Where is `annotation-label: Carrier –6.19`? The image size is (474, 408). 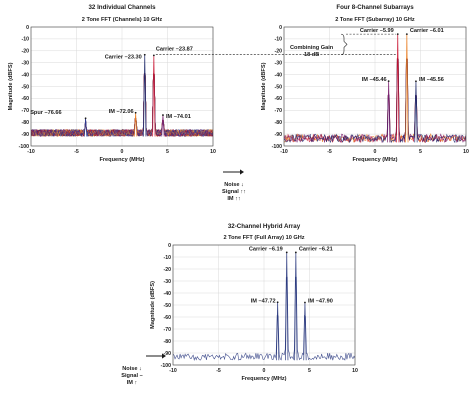
annotation-label: Carrier –6.19 is located at coordinates (266, 249).